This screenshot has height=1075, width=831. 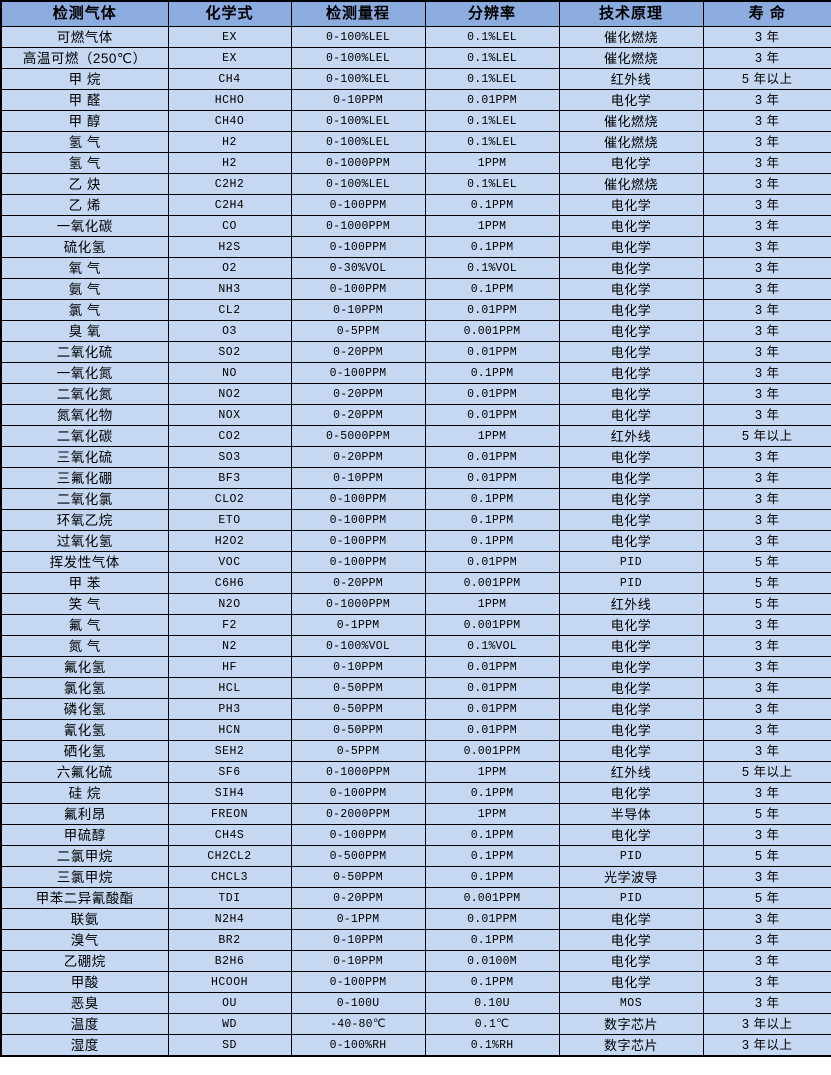 I want to click on cell-gas: 乙硼烷, so click(x=84, y=961).